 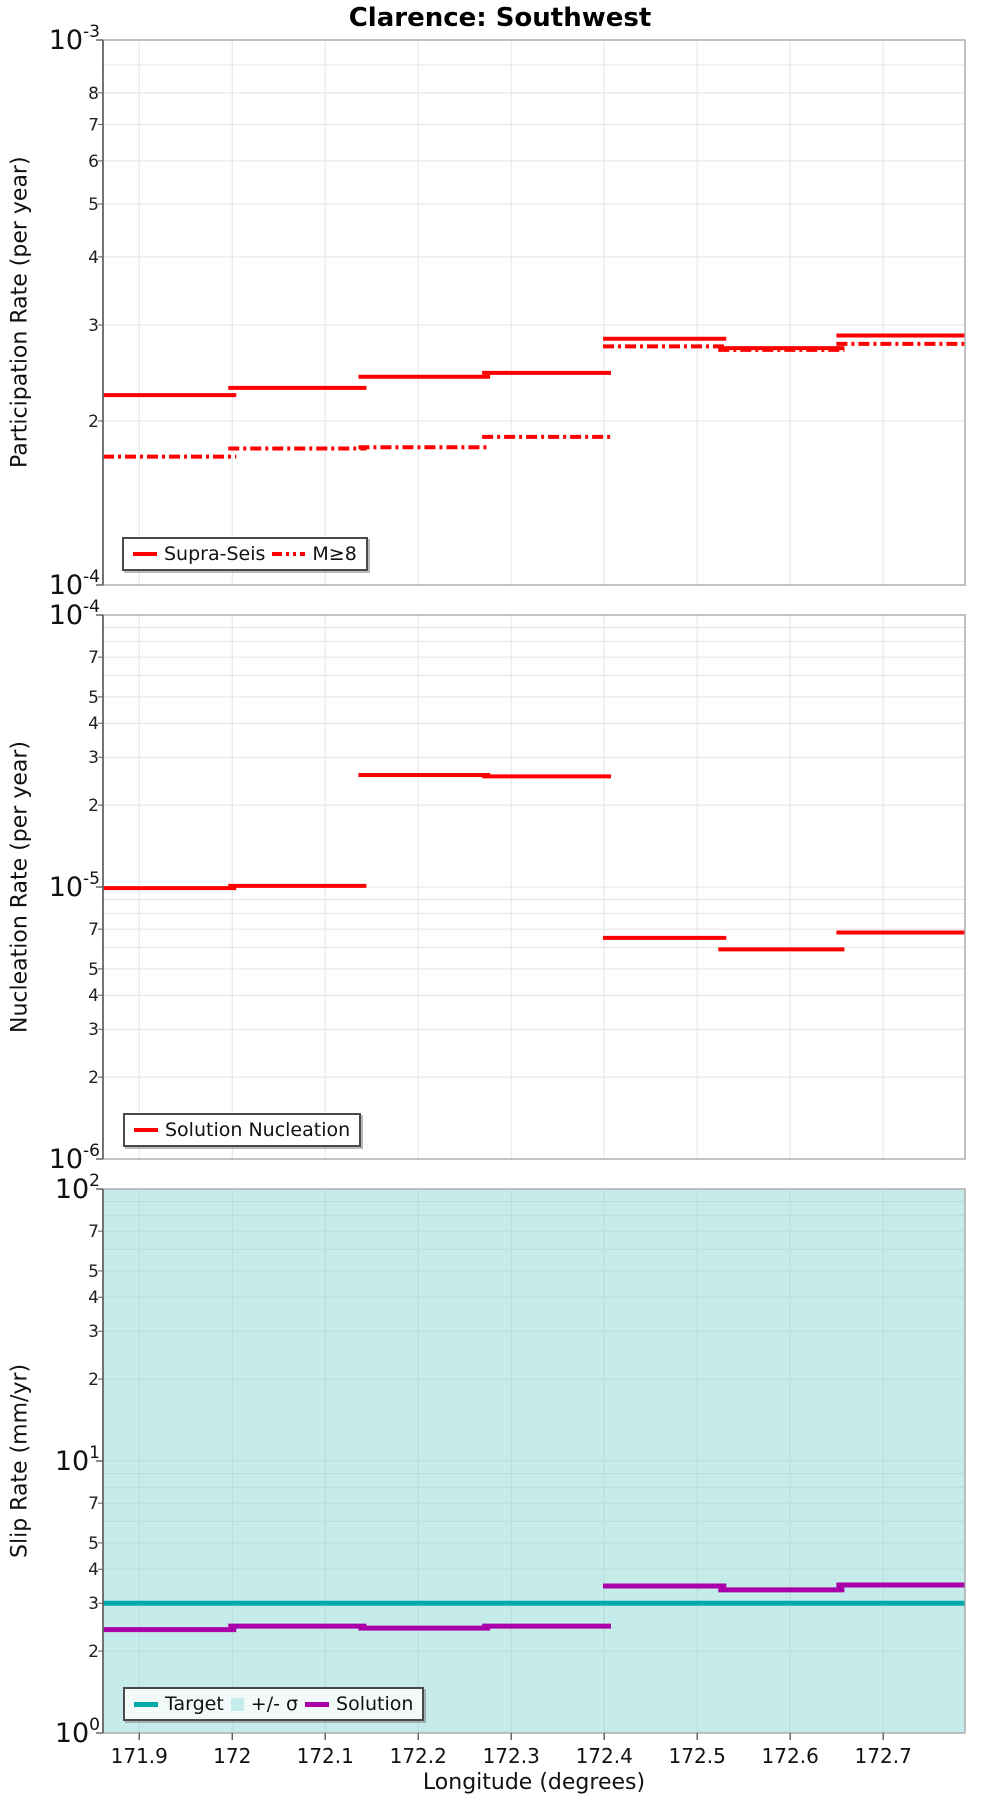 What do you see at coordinates (93, 162) in the screenshot?
I see `y-minor-tick-label: 6` at bounding box center [93, 162].